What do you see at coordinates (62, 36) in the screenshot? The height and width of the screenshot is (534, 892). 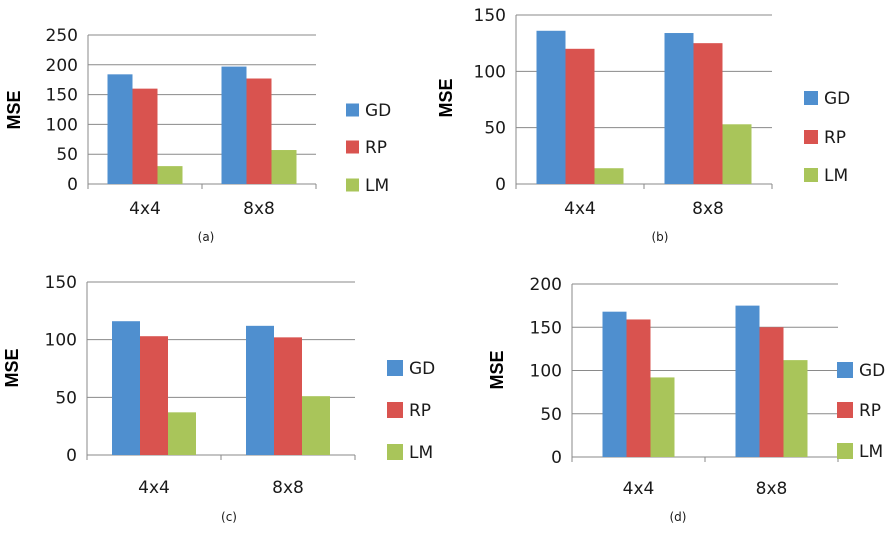 I see `y-tick-label: 250` at bounding box center [62, 36].